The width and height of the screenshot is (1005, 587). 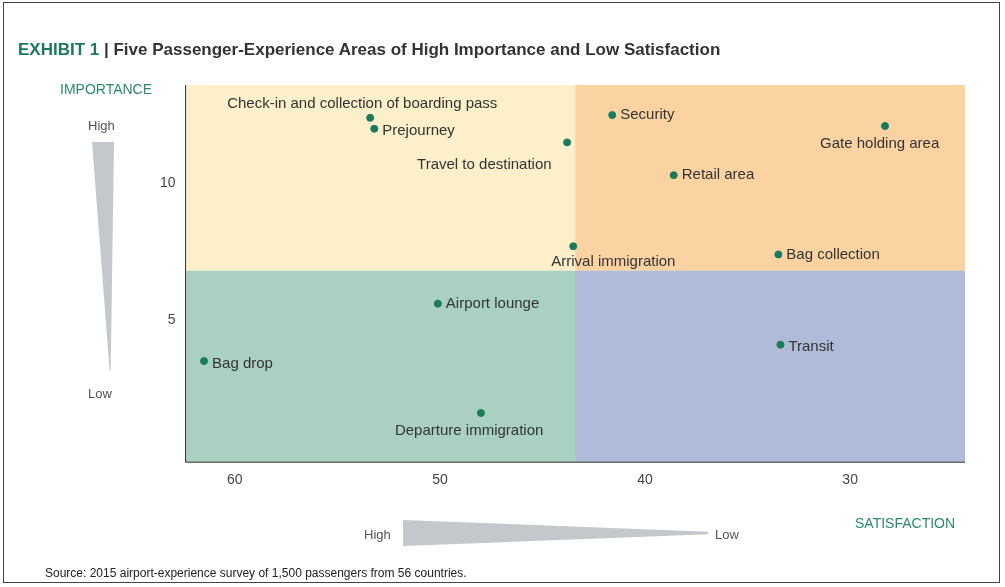 What do you see at coordinates (880, 143) in the screenshot?
I see `annotation: Gate holding area` at bounding box center [880, 143].